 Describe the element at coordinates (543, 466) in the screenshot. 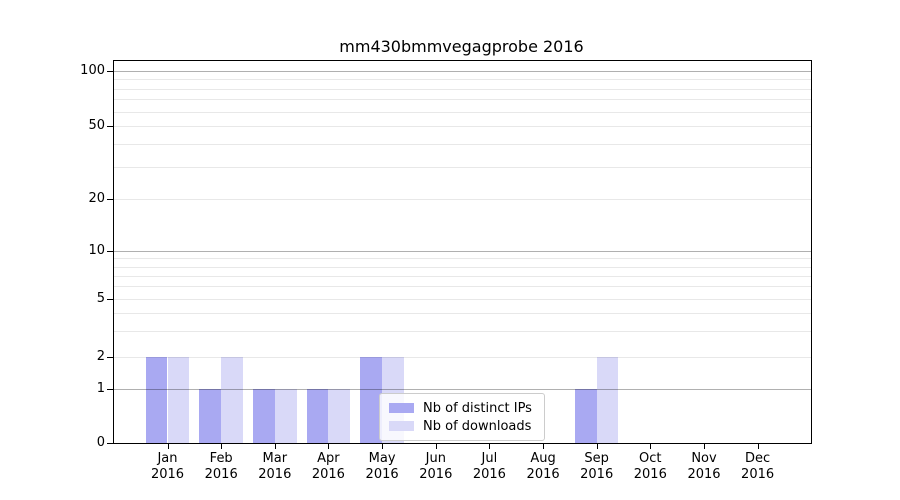

I see `x-tick-label-aug: Aug 2016` at that location.